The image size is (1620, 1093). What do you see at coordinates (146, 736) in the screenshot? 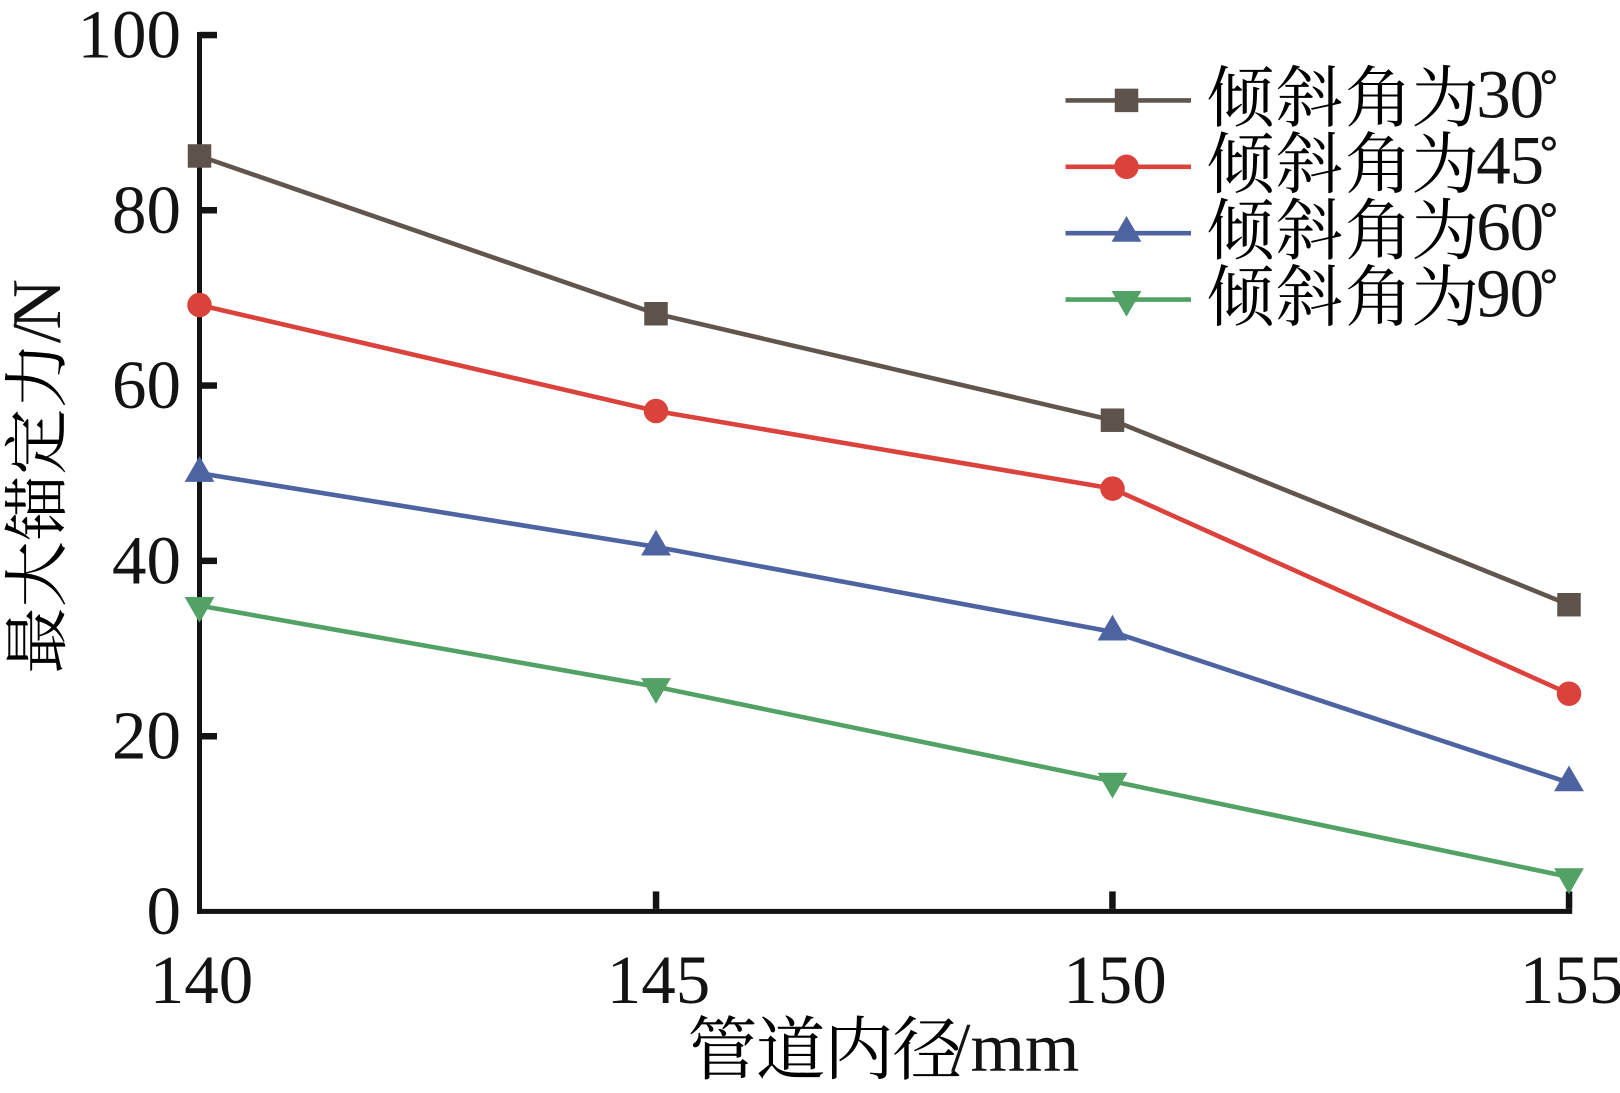
I see `svg-text: 20` at bounding box center [146, 736].